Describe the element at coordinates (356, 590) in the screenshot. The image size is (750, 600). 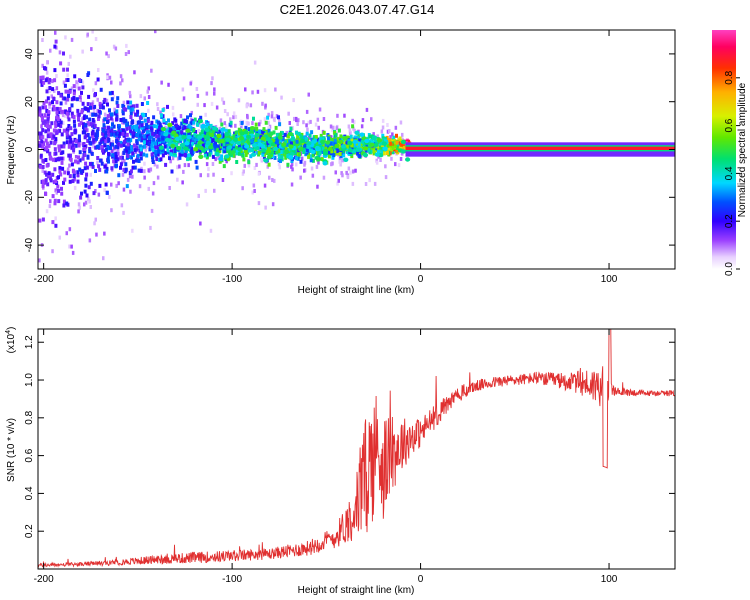
I see `snr-x-axis-label: Height of straight line (km)` at that location.